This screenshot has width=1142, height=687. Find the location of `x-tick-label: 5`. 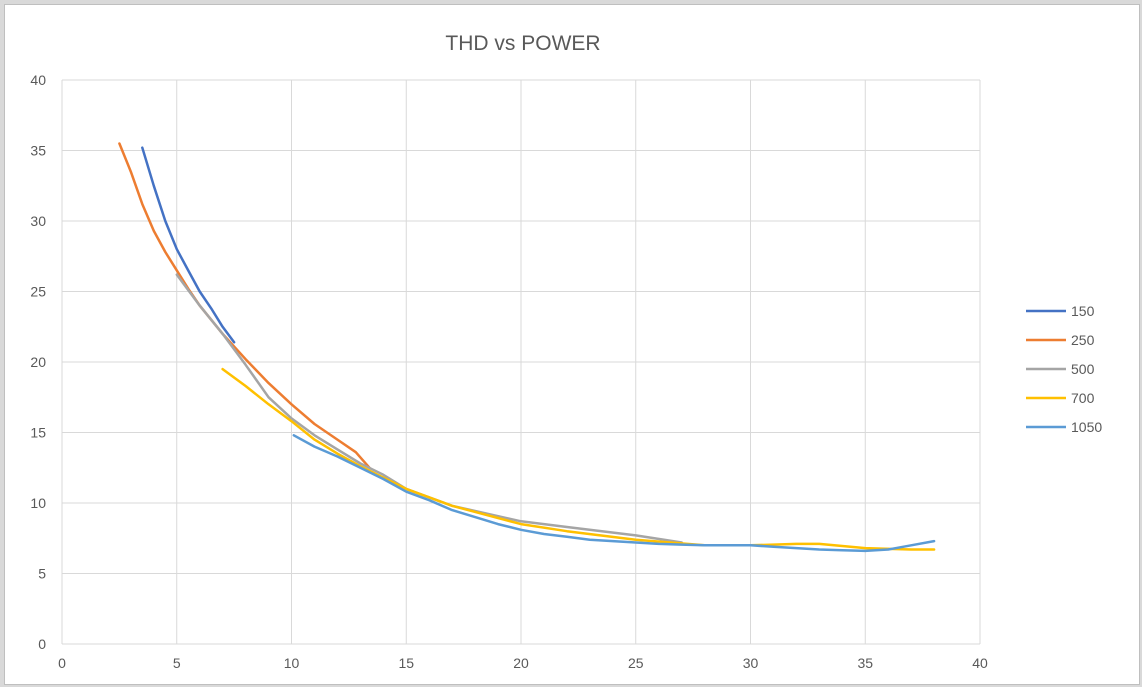

x-tick-label: 5 is located at coordinates (177, 663).